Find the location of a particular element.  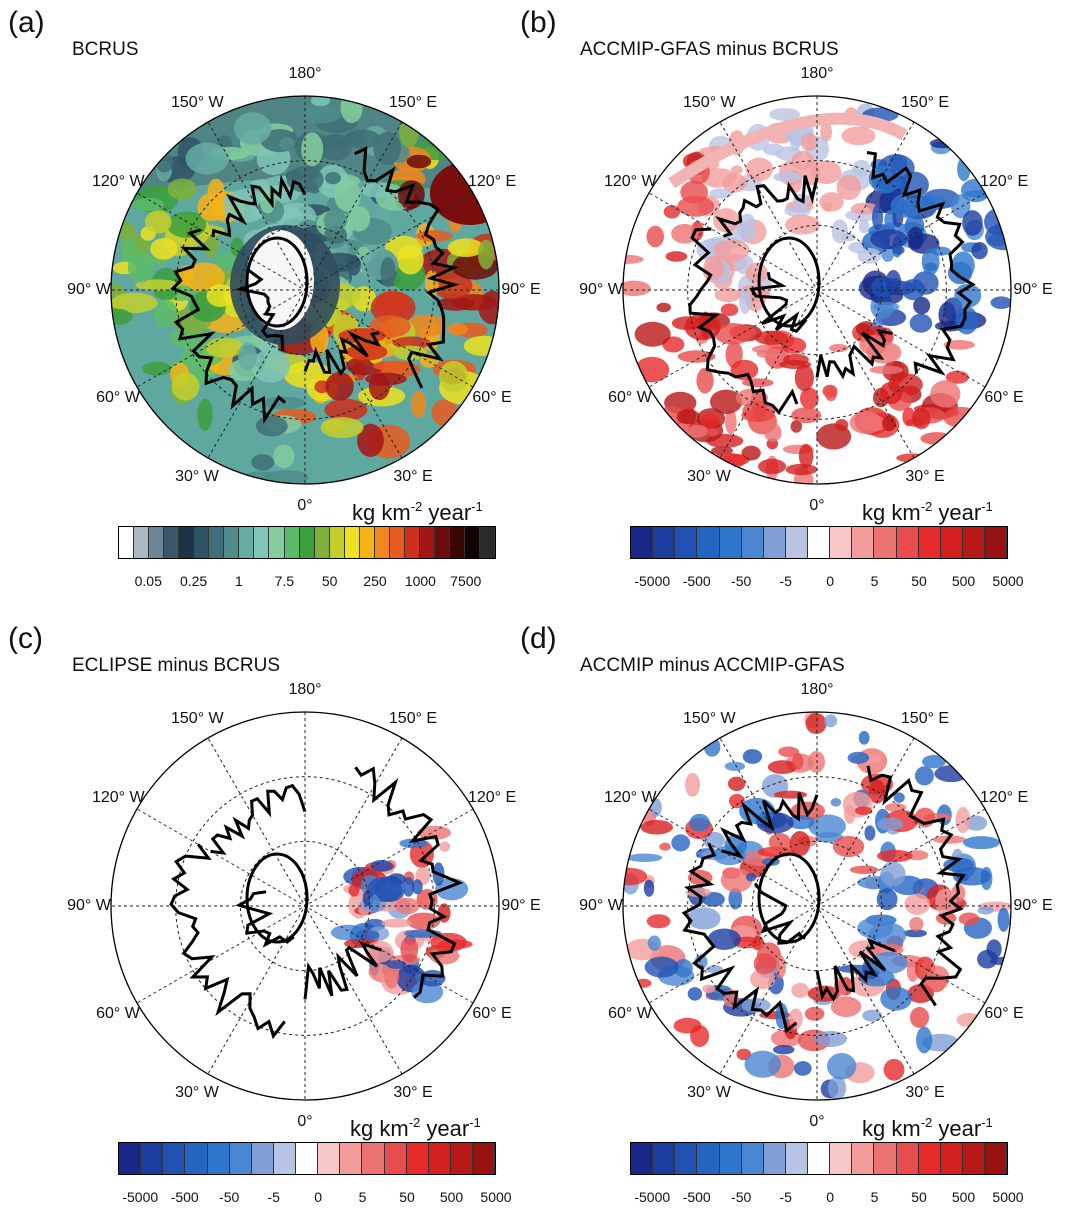

colorbar-tick-label: 250 is located at coordinates (375, 581).